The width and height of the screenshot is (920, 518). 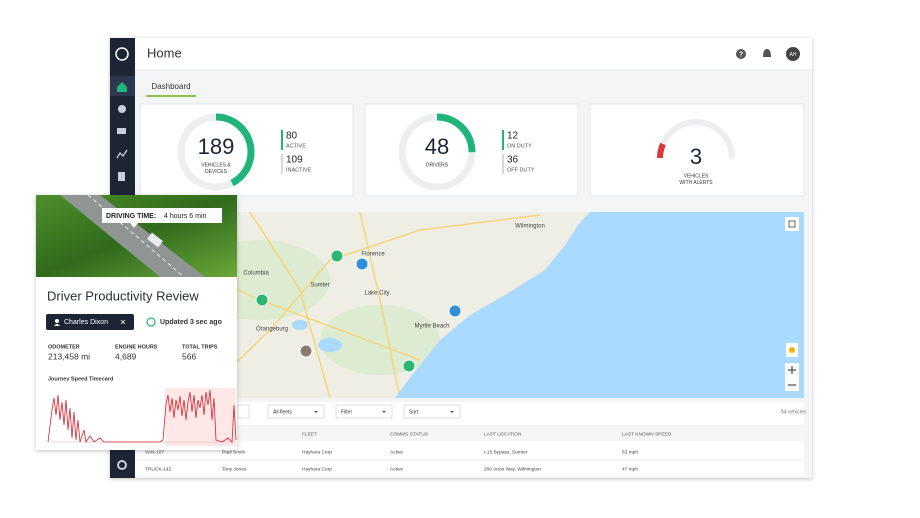 What do you see at coordinates (309, 434) in the screenshot?
I see `column-header: FLEET` at bounding box center [309, 434].